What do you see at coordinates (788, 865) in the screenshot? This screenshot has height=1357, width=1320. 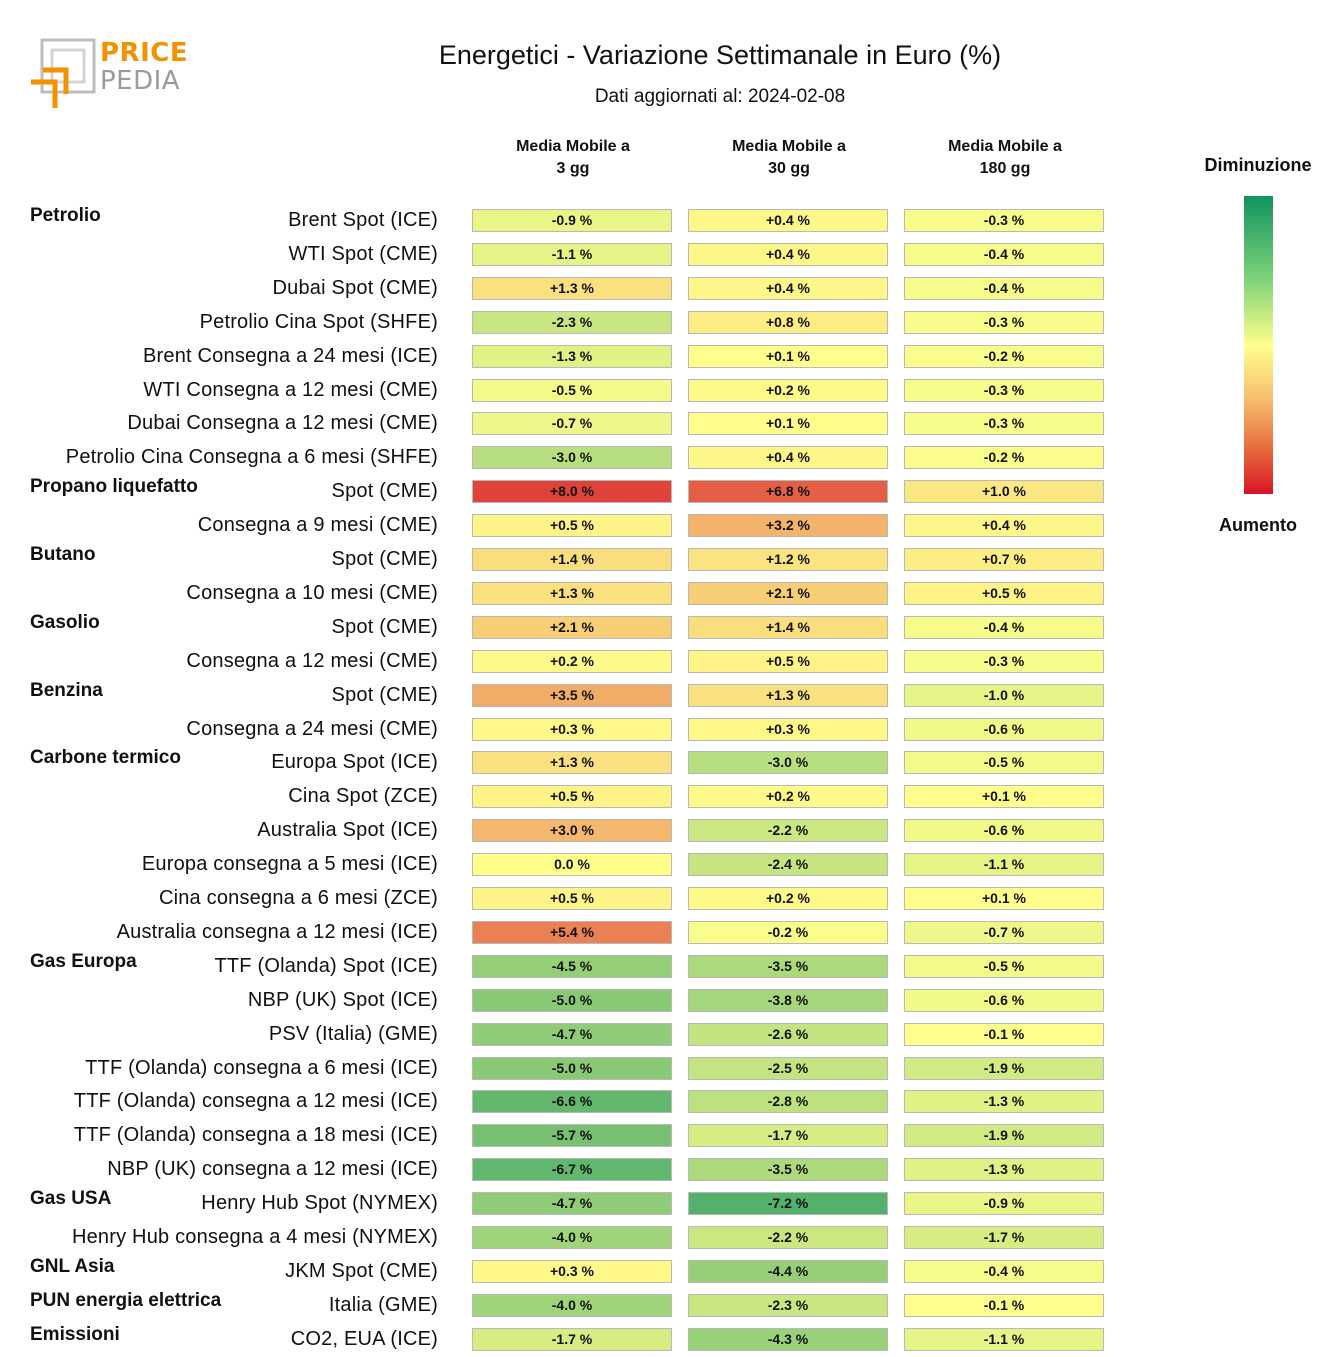 I see `heatmap-cell: -2.4 %` at bounding box center [788, 865].